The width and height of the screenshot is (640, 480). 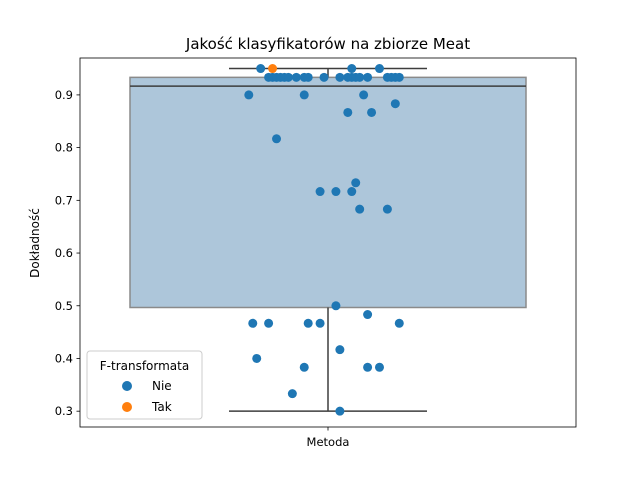 I want to click on legend-marker-nie, so click(x=127, y=386).